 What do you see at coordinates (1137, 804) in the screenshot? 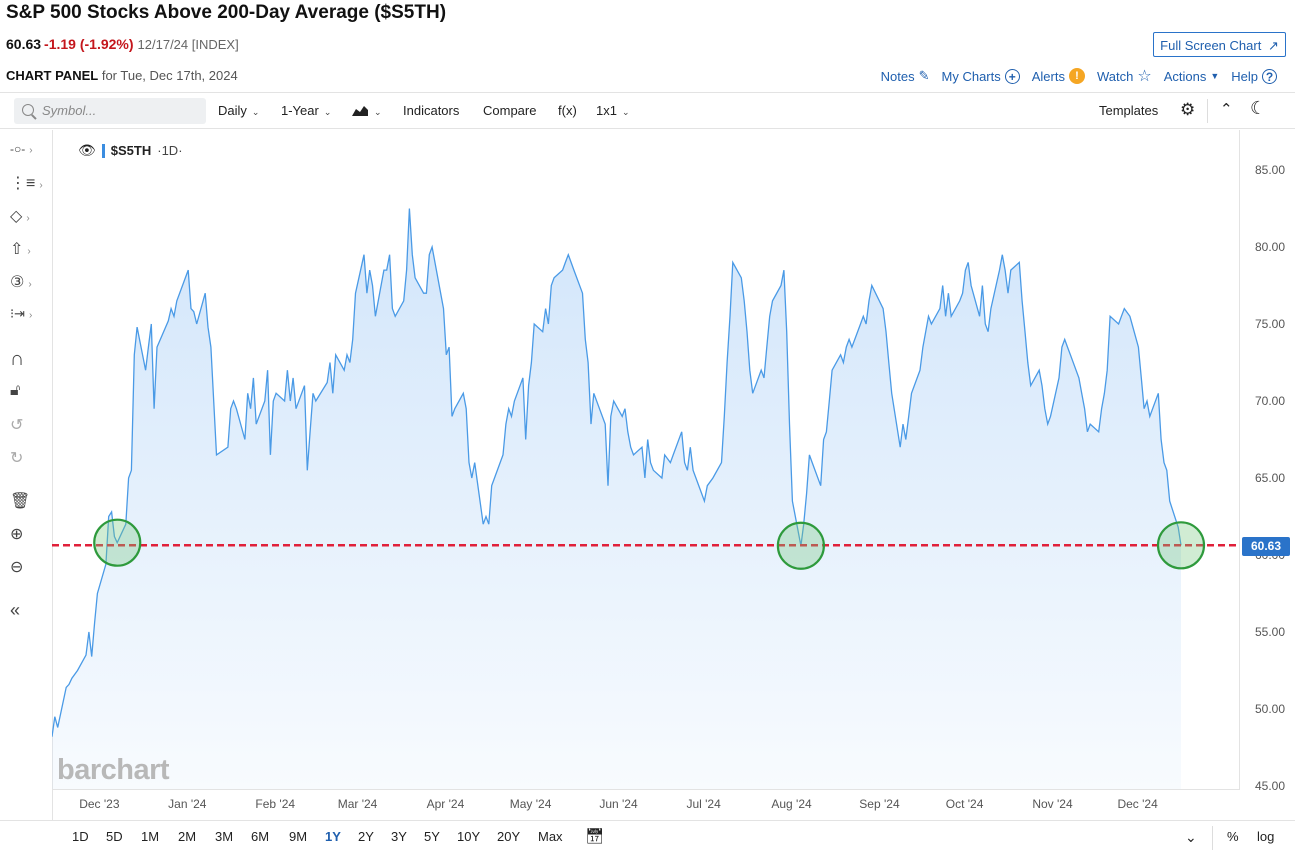
I see `x-tick-label: Dec '24` at bounding box center [1137, 804].